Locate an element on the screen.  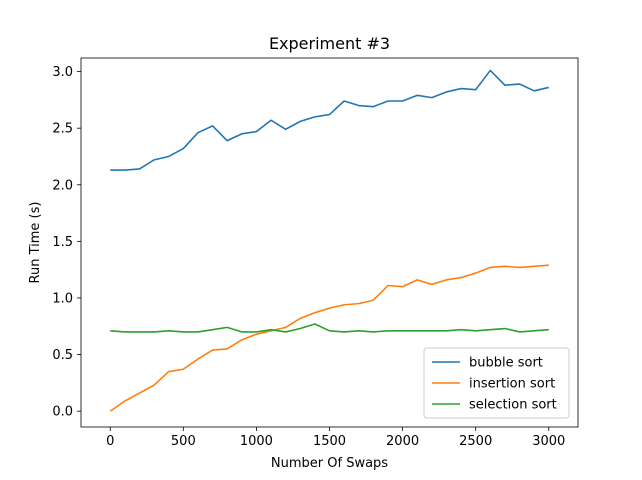
y-tick-label: 1.0 is located at coordinates (62, 298).